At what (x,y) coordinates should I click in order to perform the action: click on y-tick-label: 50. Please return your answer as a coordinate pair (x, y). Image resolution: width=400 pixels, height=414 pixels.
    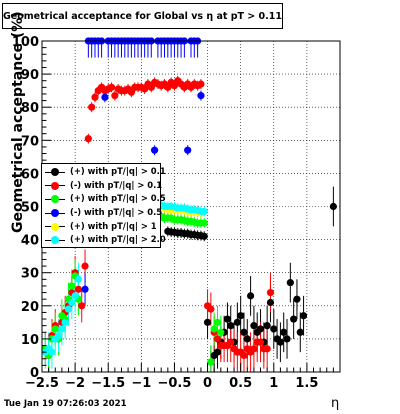
    Looking at the image, I should click on (30, 208).